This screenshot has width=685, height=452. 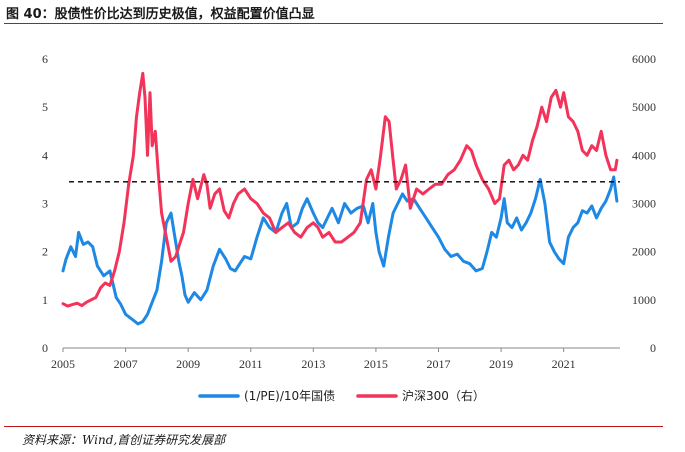 I want to click on x-tick-label: 2007, so click(x=126, y=364).